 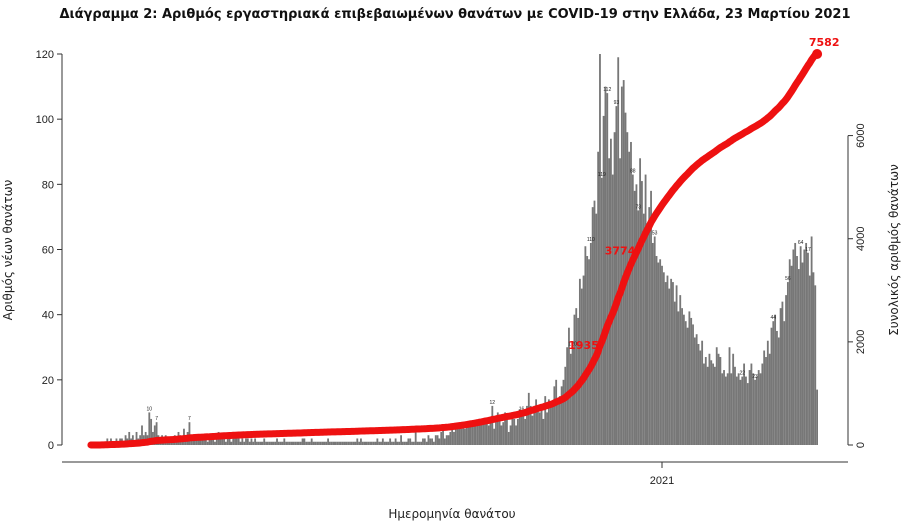 I want to click on right-tick-label: 2000, so click(x=861, y=342).